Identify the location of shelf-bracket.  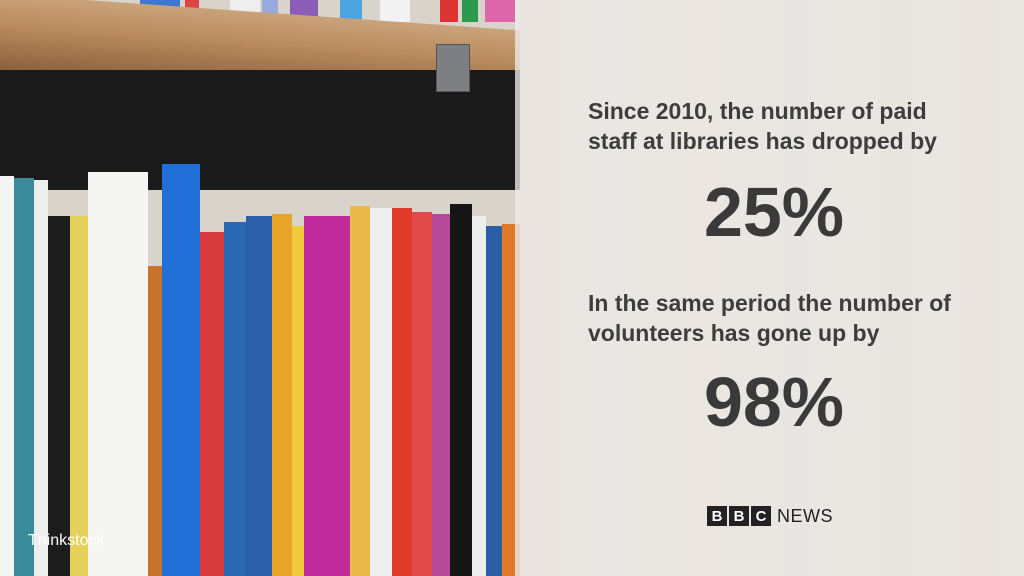
(453, 68).